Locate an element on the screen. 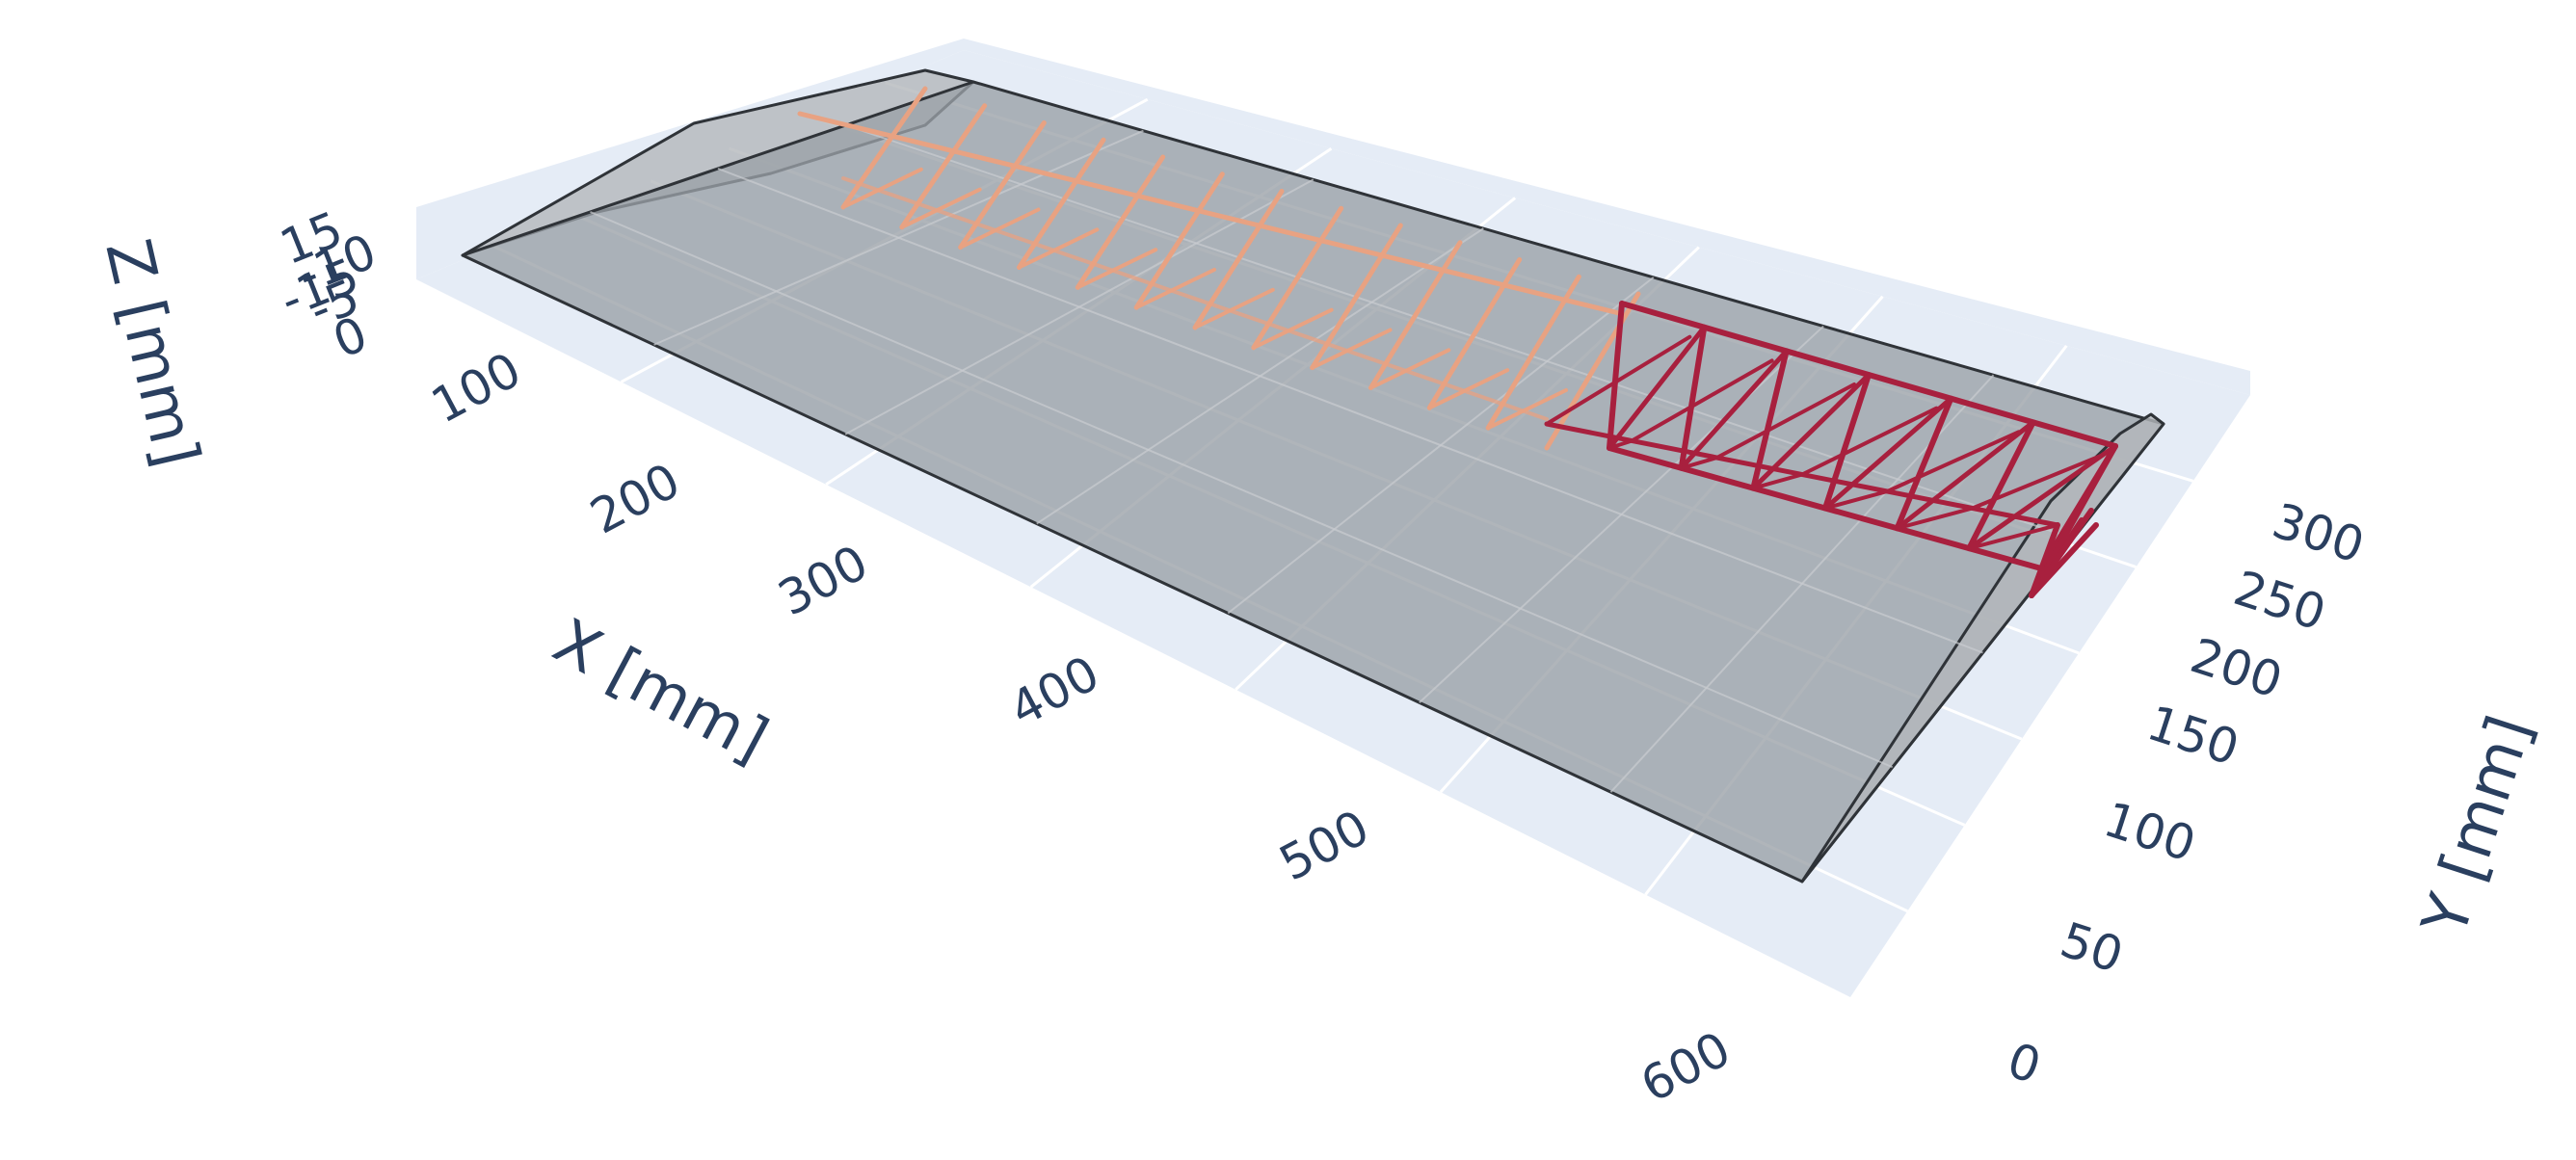 The image size is (2576, 1160). truss-light-upper-chord is located at coordinates (1209, 213).